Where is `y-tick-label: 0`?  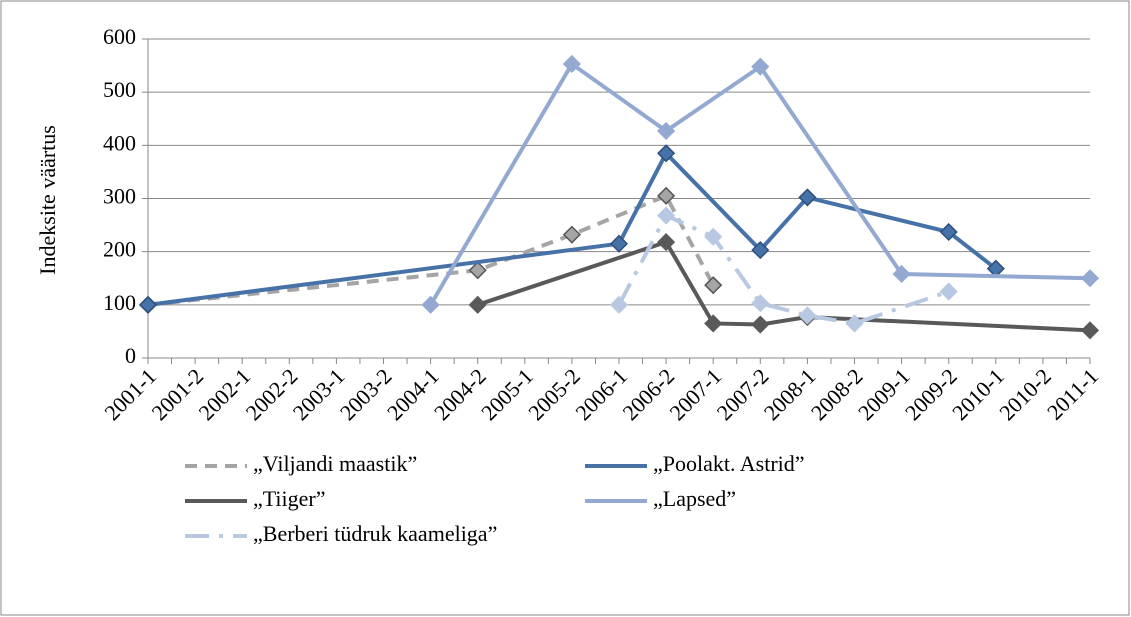 y-tick-label: 0 is located at coordinates (130, 355).